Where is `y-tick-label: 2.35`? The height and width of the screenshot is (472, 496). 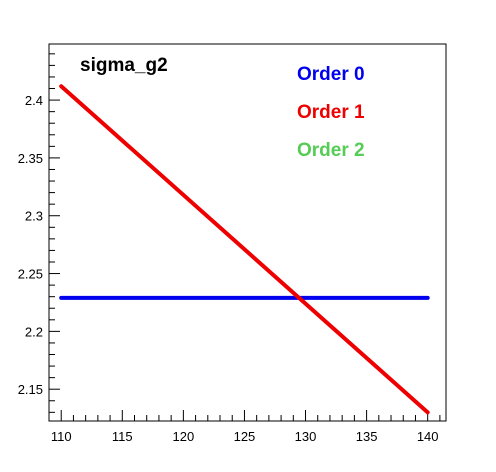
y-tick-label: 2.35 is located at coordinates (30, 158).